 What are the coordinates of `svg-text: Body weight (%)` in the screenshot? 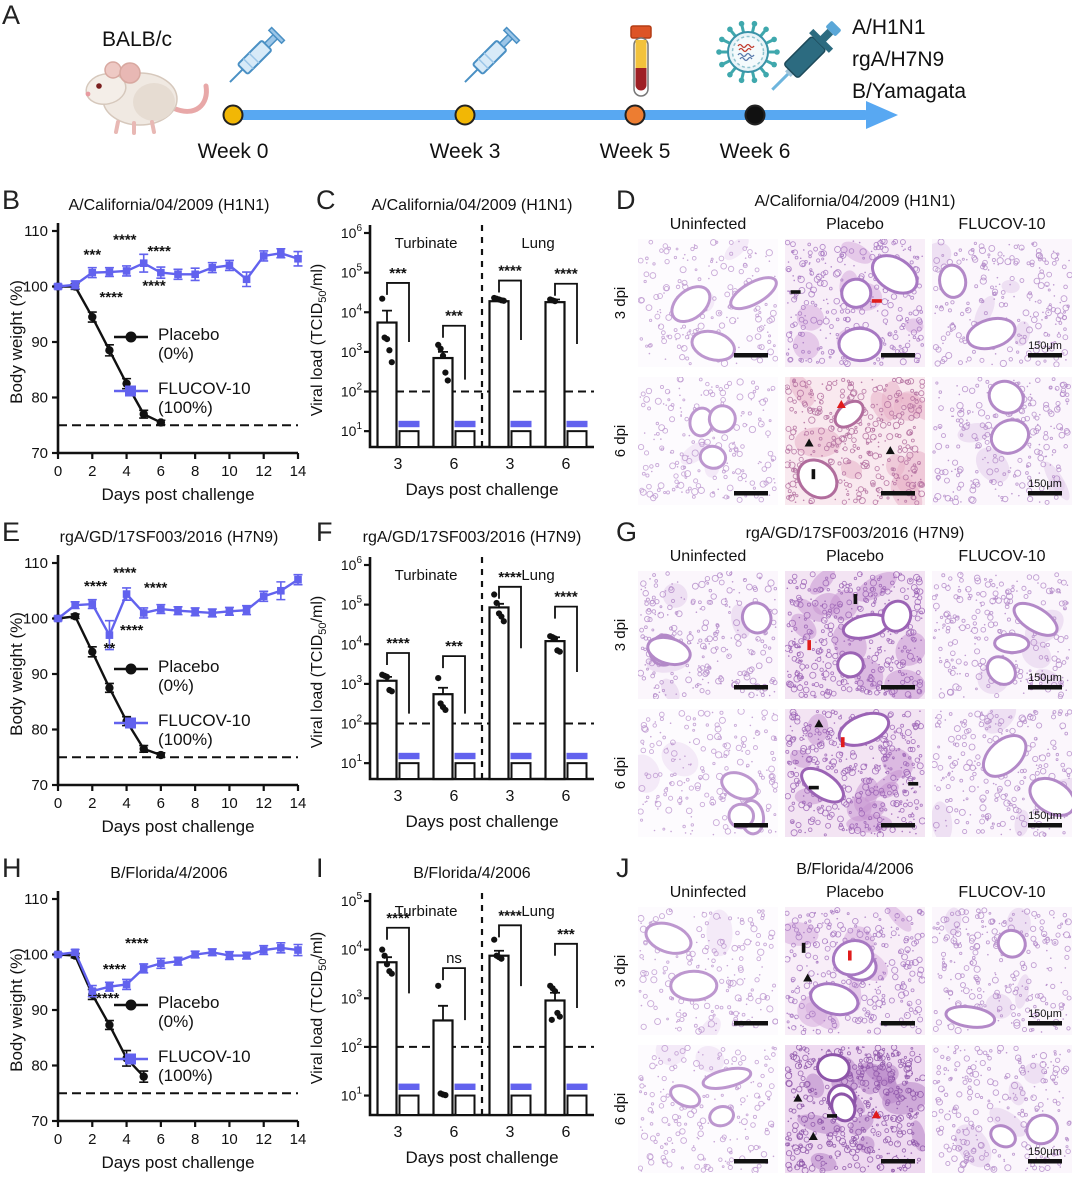 It's located at (16, 674).